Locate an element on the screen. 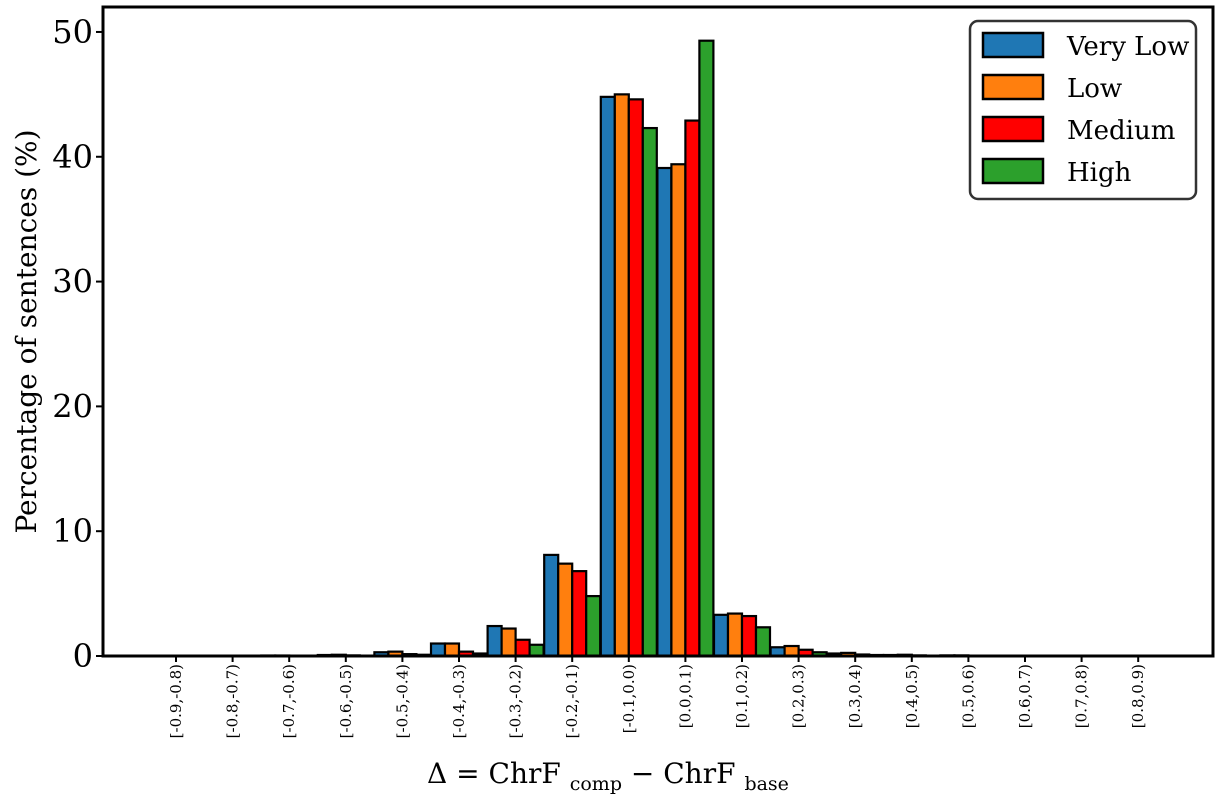 Image resolution: width=1215 pixels, height=795 pixels. y-tick-label: 20 is located at coordinates (72, 406).